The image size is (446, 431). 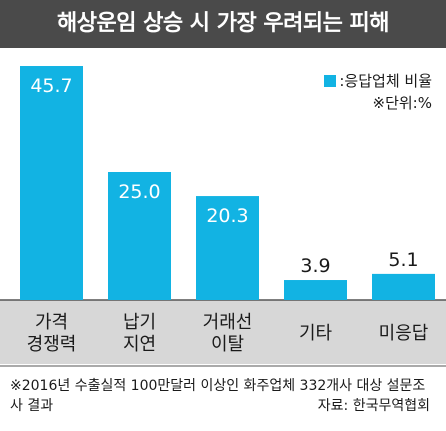 I want to click on value-label-2: 25.0, so click(x=139, y=192).